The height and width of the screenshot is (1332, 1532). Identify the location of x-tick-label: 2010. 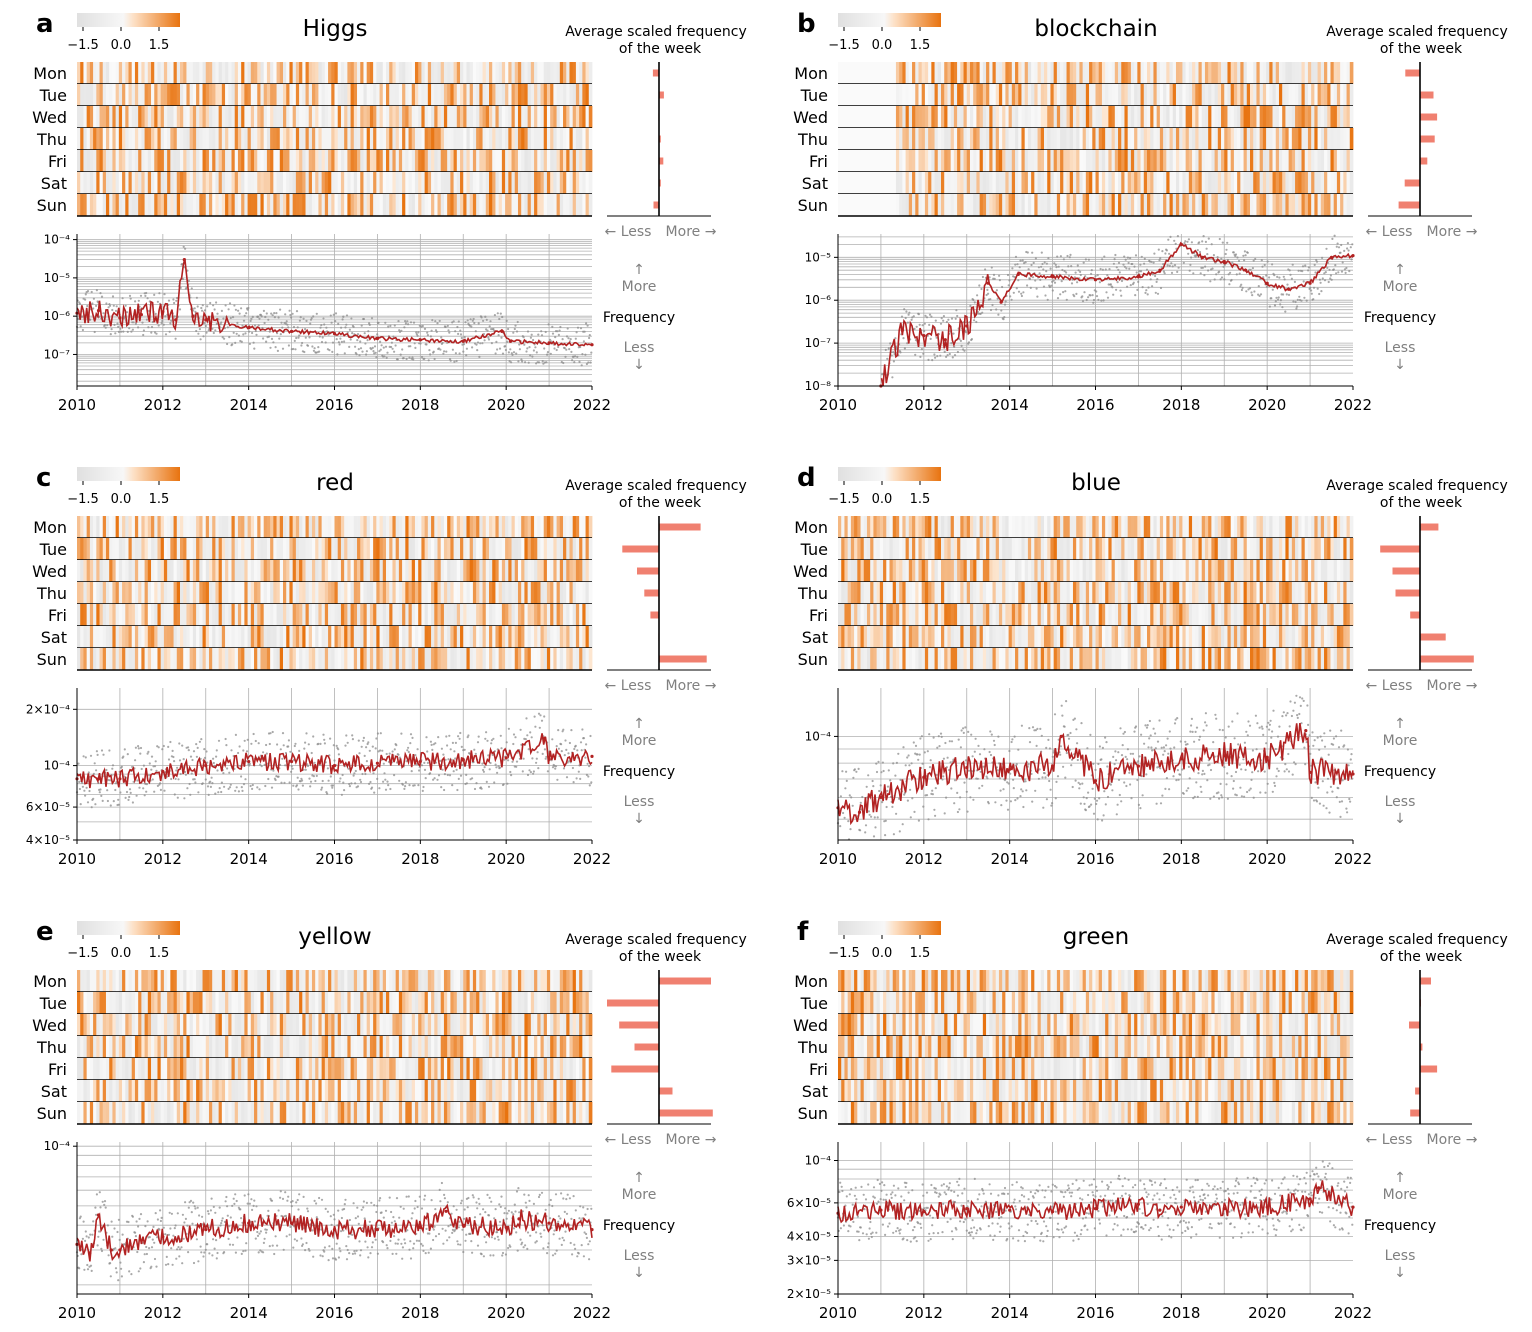
(77, 405).